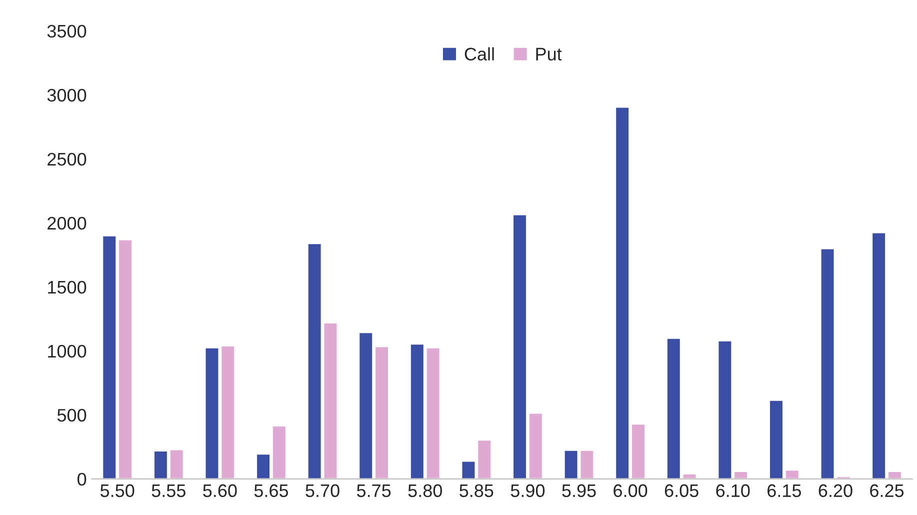 Image resolution: width=917 pixels, height=515 pixels. I want to click on x-tick-label: 5.70, so click(323, 491).